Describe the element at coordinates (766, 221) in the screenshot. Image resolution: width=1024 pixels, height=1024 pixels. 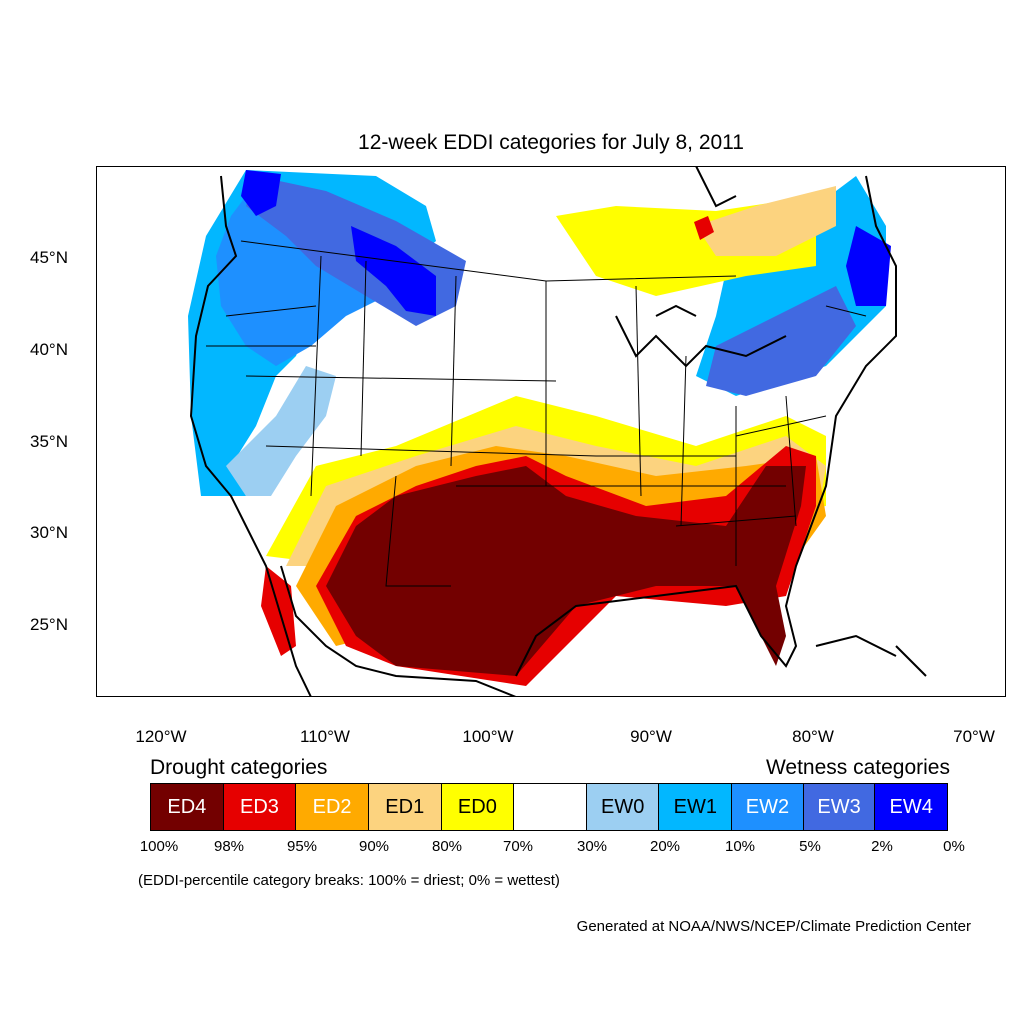
I see `region-ed1-north` at that location.